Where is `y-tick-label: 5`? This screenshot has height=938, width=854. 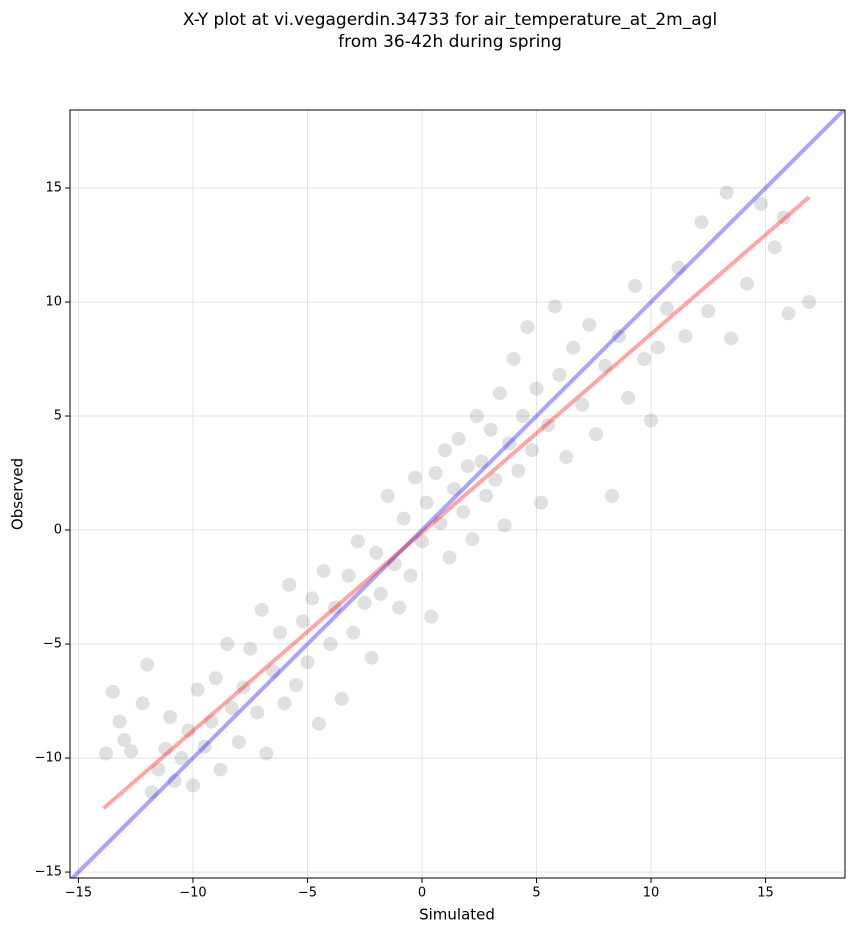
y-tick-label: 5 is located at coordinates (58, 416).